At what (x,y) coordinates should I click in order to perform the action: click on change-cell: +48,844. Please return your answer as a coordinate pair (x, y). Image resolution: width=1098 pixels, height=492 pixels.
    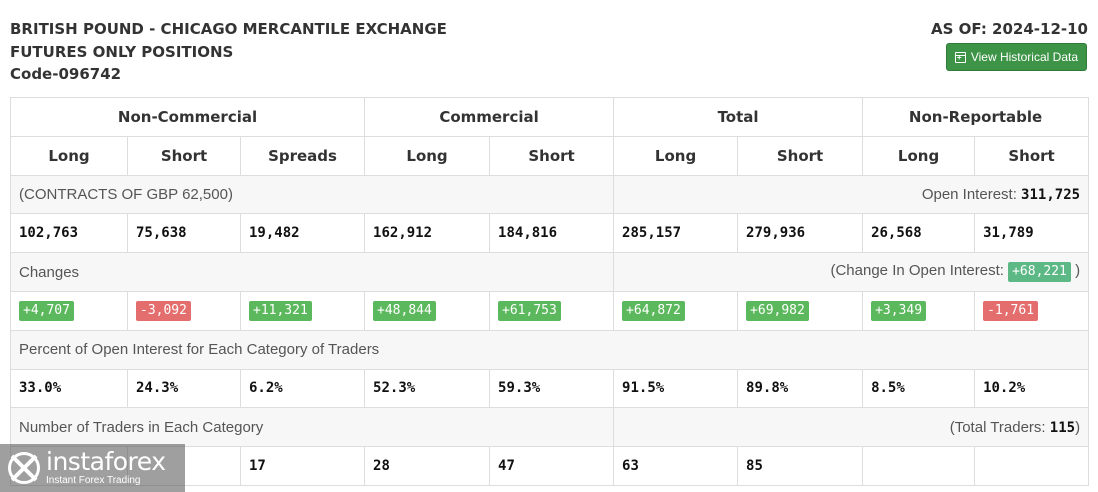
    Looking at the image, I should click on (427, 310).